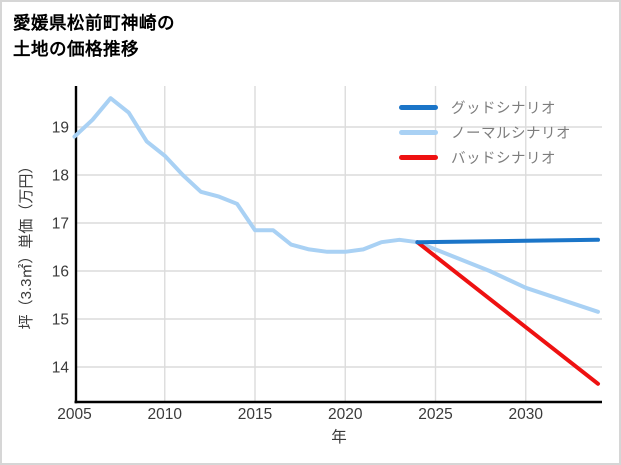 The width and height of the screenshot is (621, 465). Describe the element at coordinates (345, 414) in the screenshot. I see `x-tick-label: 2020` at that location.